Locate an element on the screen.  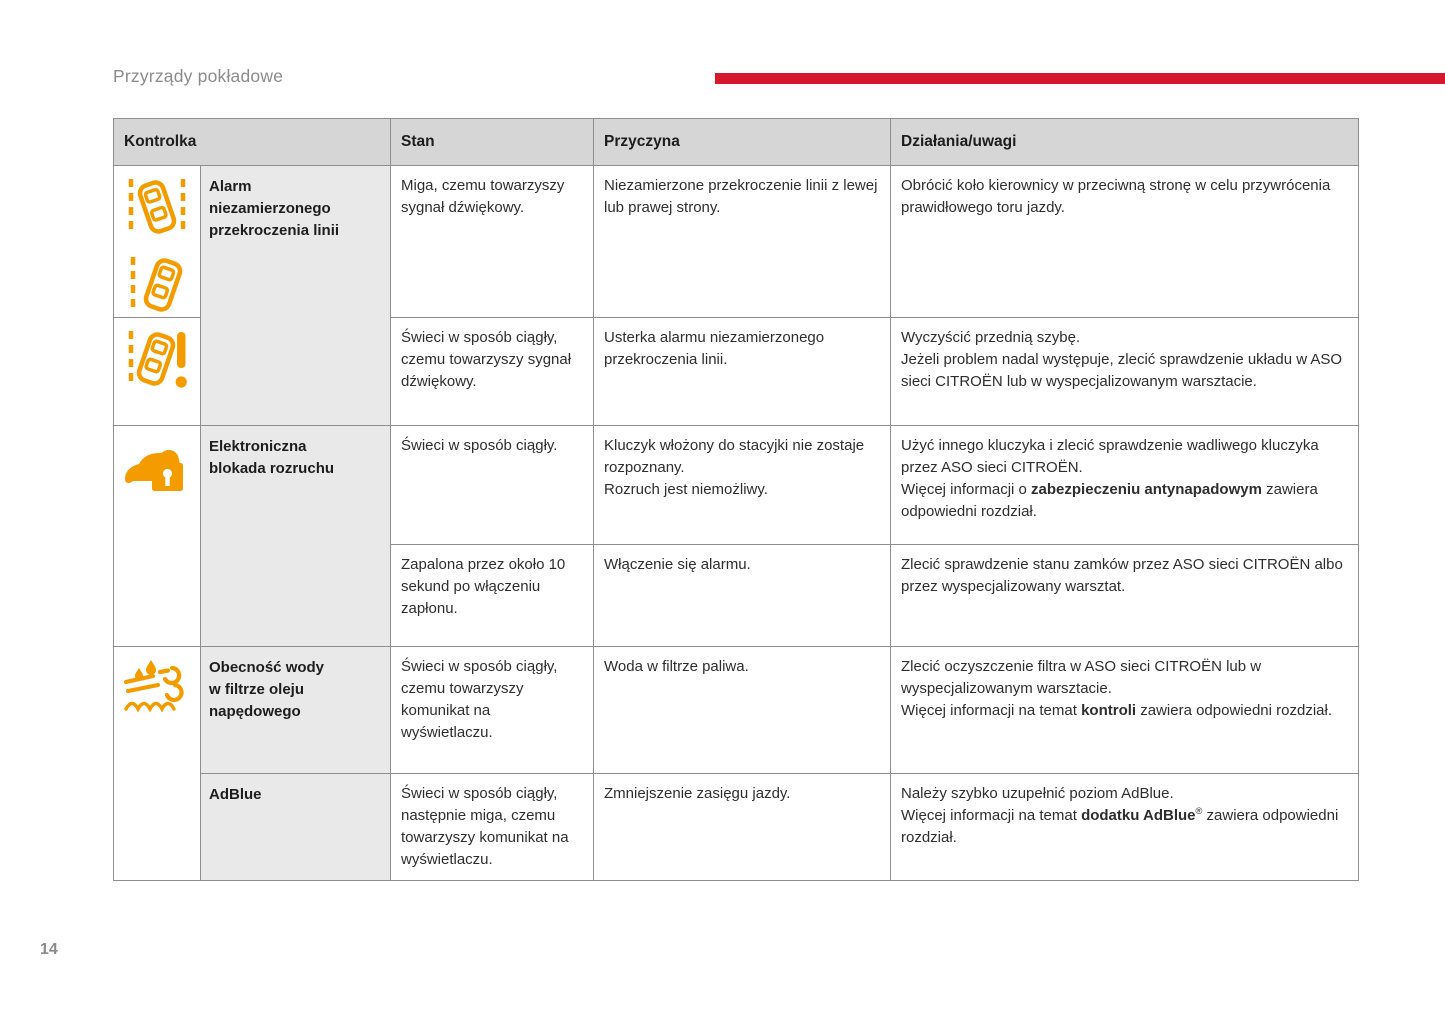
przyczyna-cell: Zmniejszenie zasięgu jazdy. is located at coordinates (742, 827).